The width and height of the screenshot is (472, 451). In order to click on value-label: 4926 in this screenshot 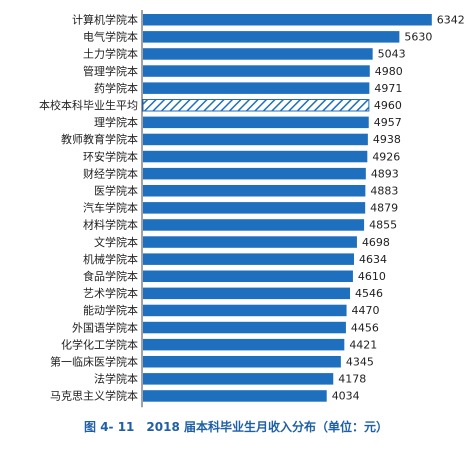, I will do `click(386, 156)`.